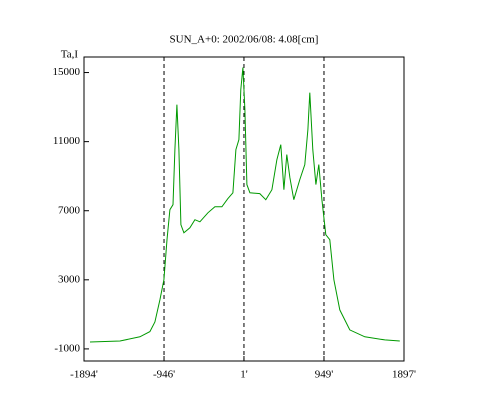  I want to click on y-tick-label: -1000, so click(67, 348).